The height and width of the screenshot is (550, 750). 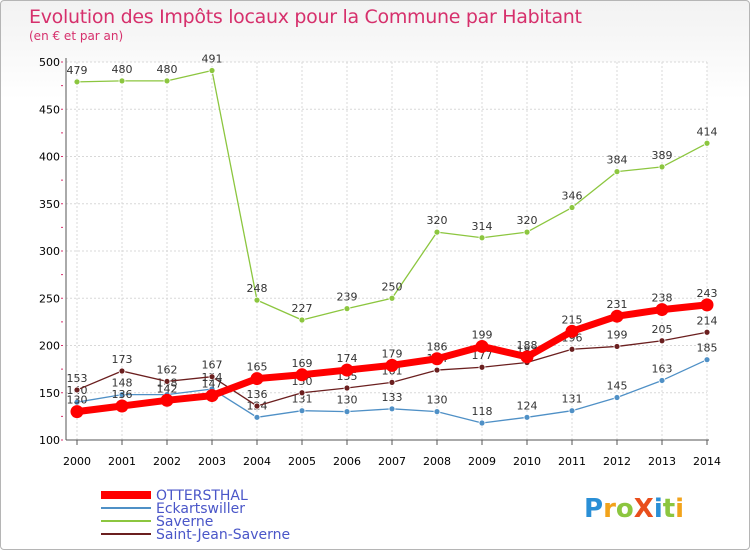 I want to click on y-tick-label: 150, so click(x=49, y=393).